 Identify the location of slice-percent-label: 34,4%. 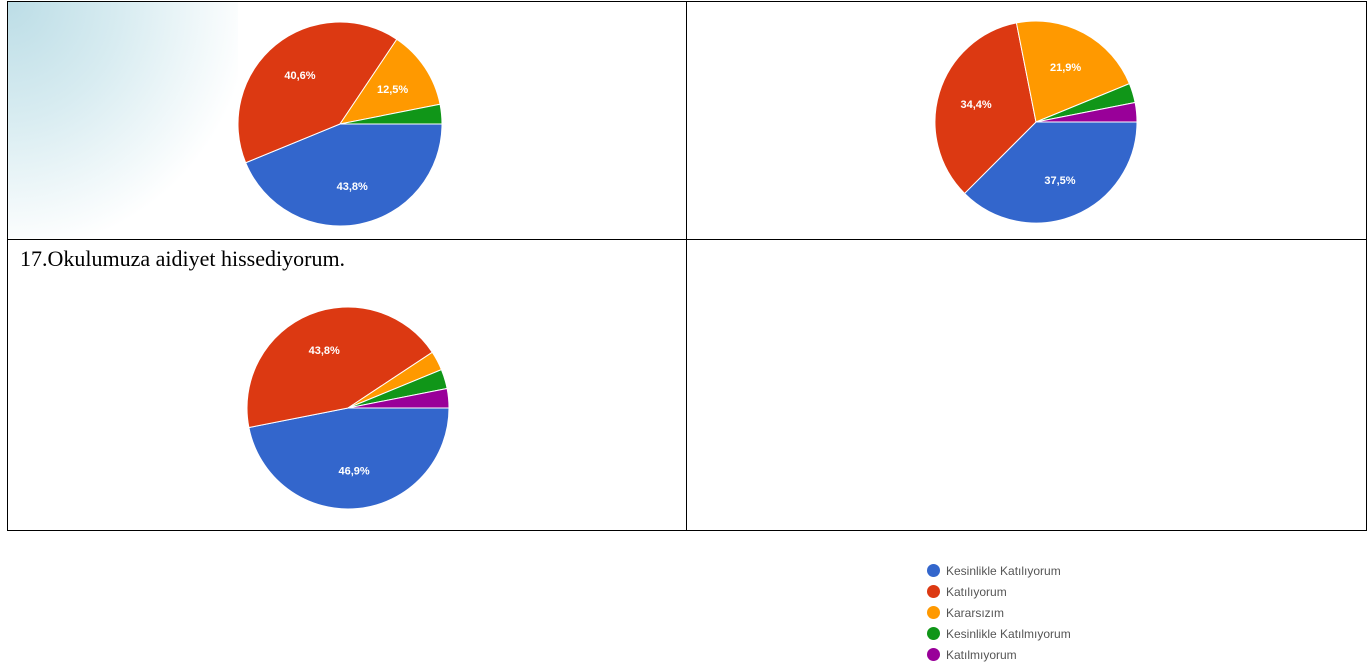
(975, 105).